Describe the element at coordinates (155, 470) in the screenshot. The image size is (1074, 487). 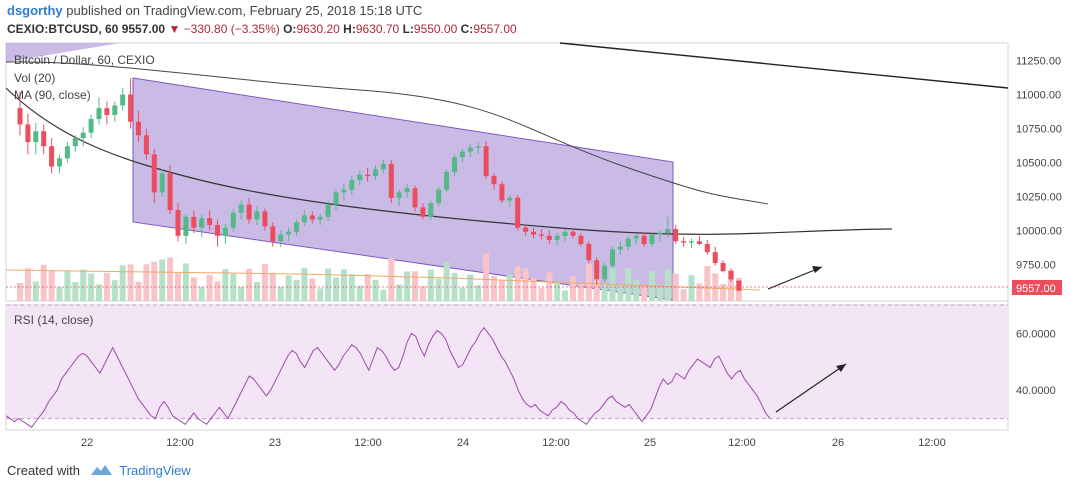
I see `tradingview-link: TradingView` at that location.